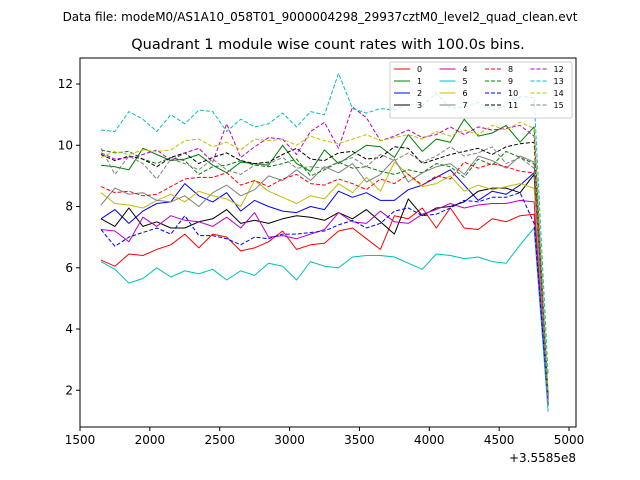 The image size is (640, 480). Describe the element at coordinates (69, 329) in the screenshot. I see `y-tick-label: 4` at that location.